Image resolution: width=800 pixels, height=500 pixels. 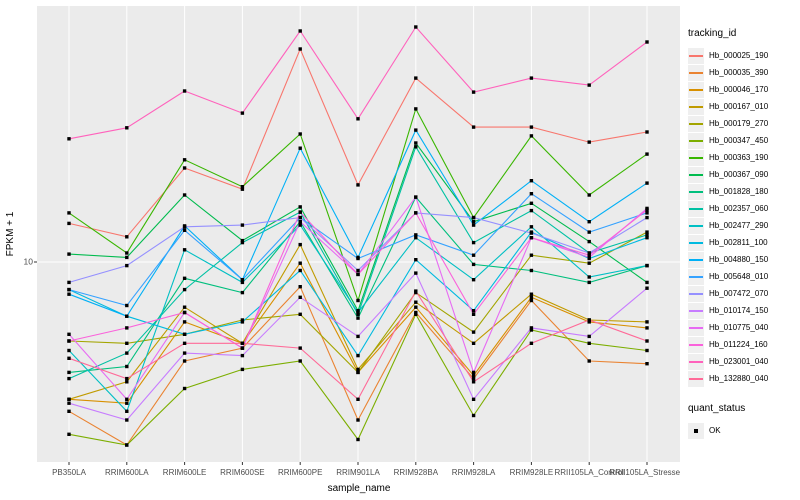 What do you see at coordinates (743, 157) in the screenshot?
I see `legend-item: Hb_000363_190` at bounding box center [743, 157].